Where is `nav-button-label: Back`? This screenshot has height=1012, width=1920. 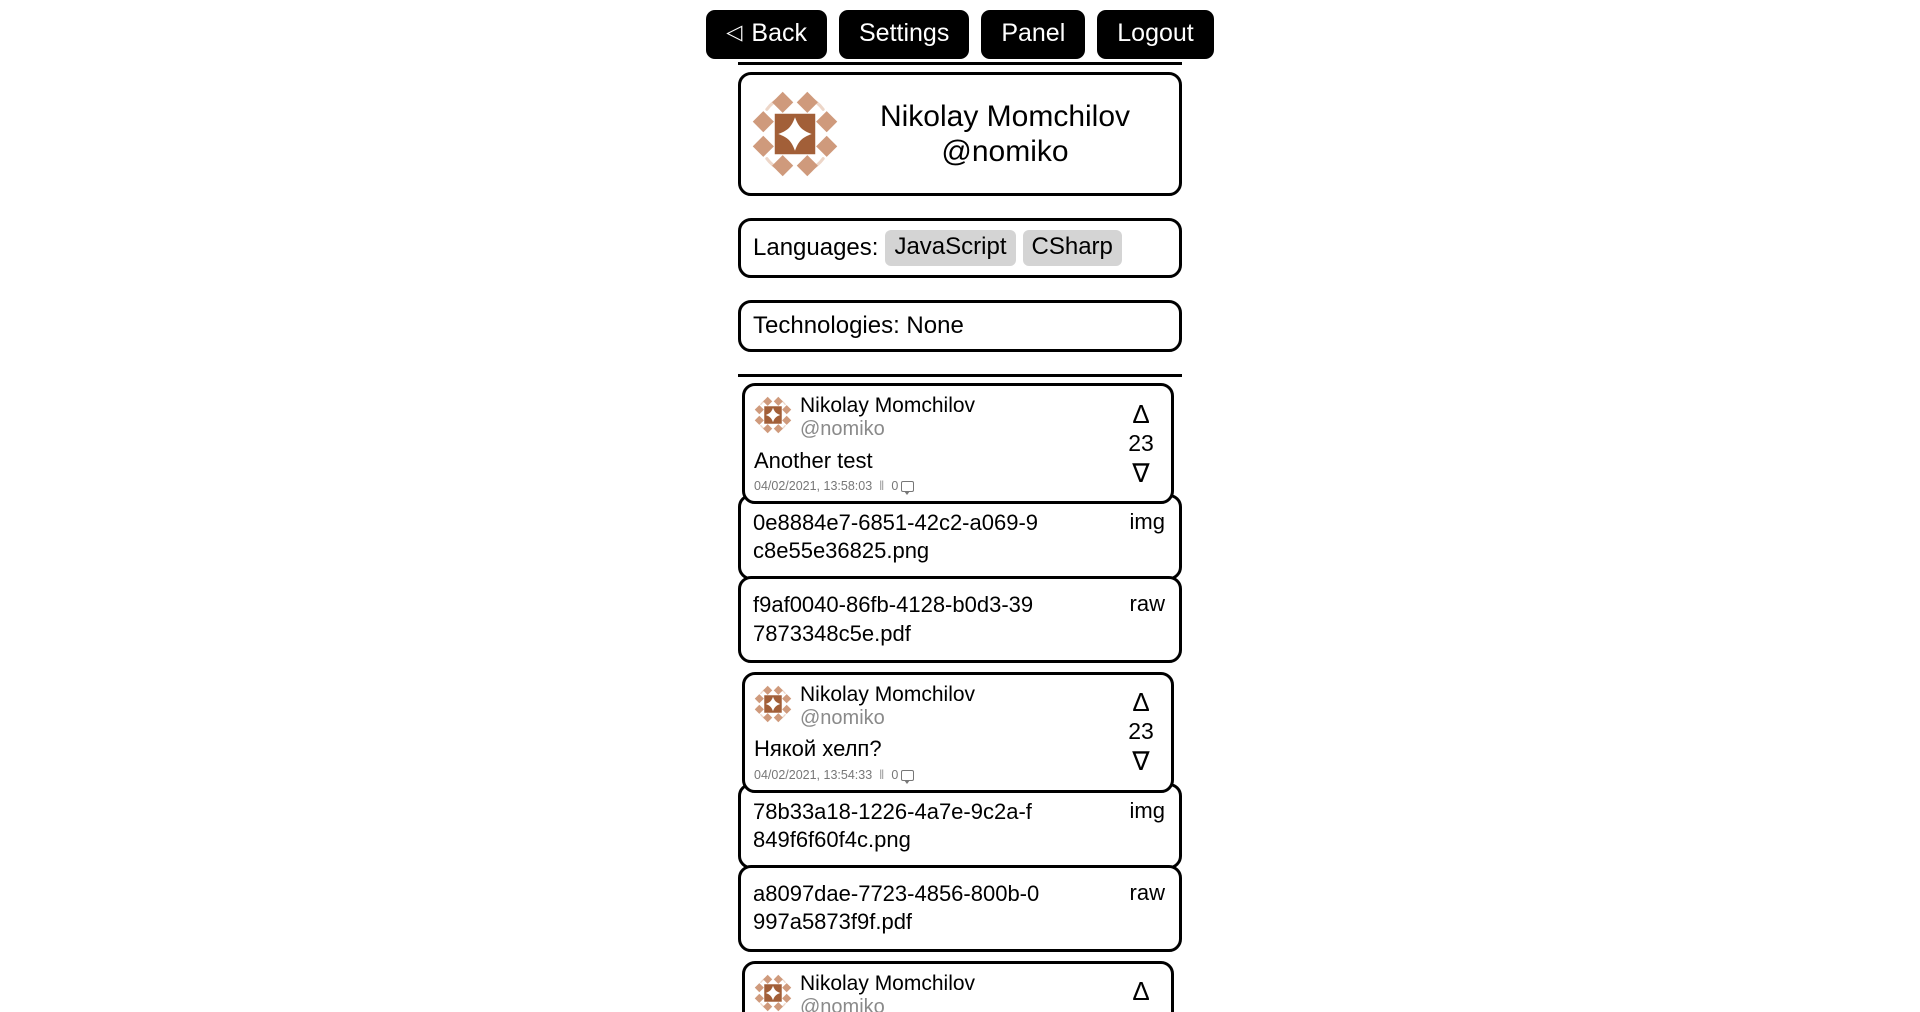 nav-button-label: Back is located at coordinates (779, 33).